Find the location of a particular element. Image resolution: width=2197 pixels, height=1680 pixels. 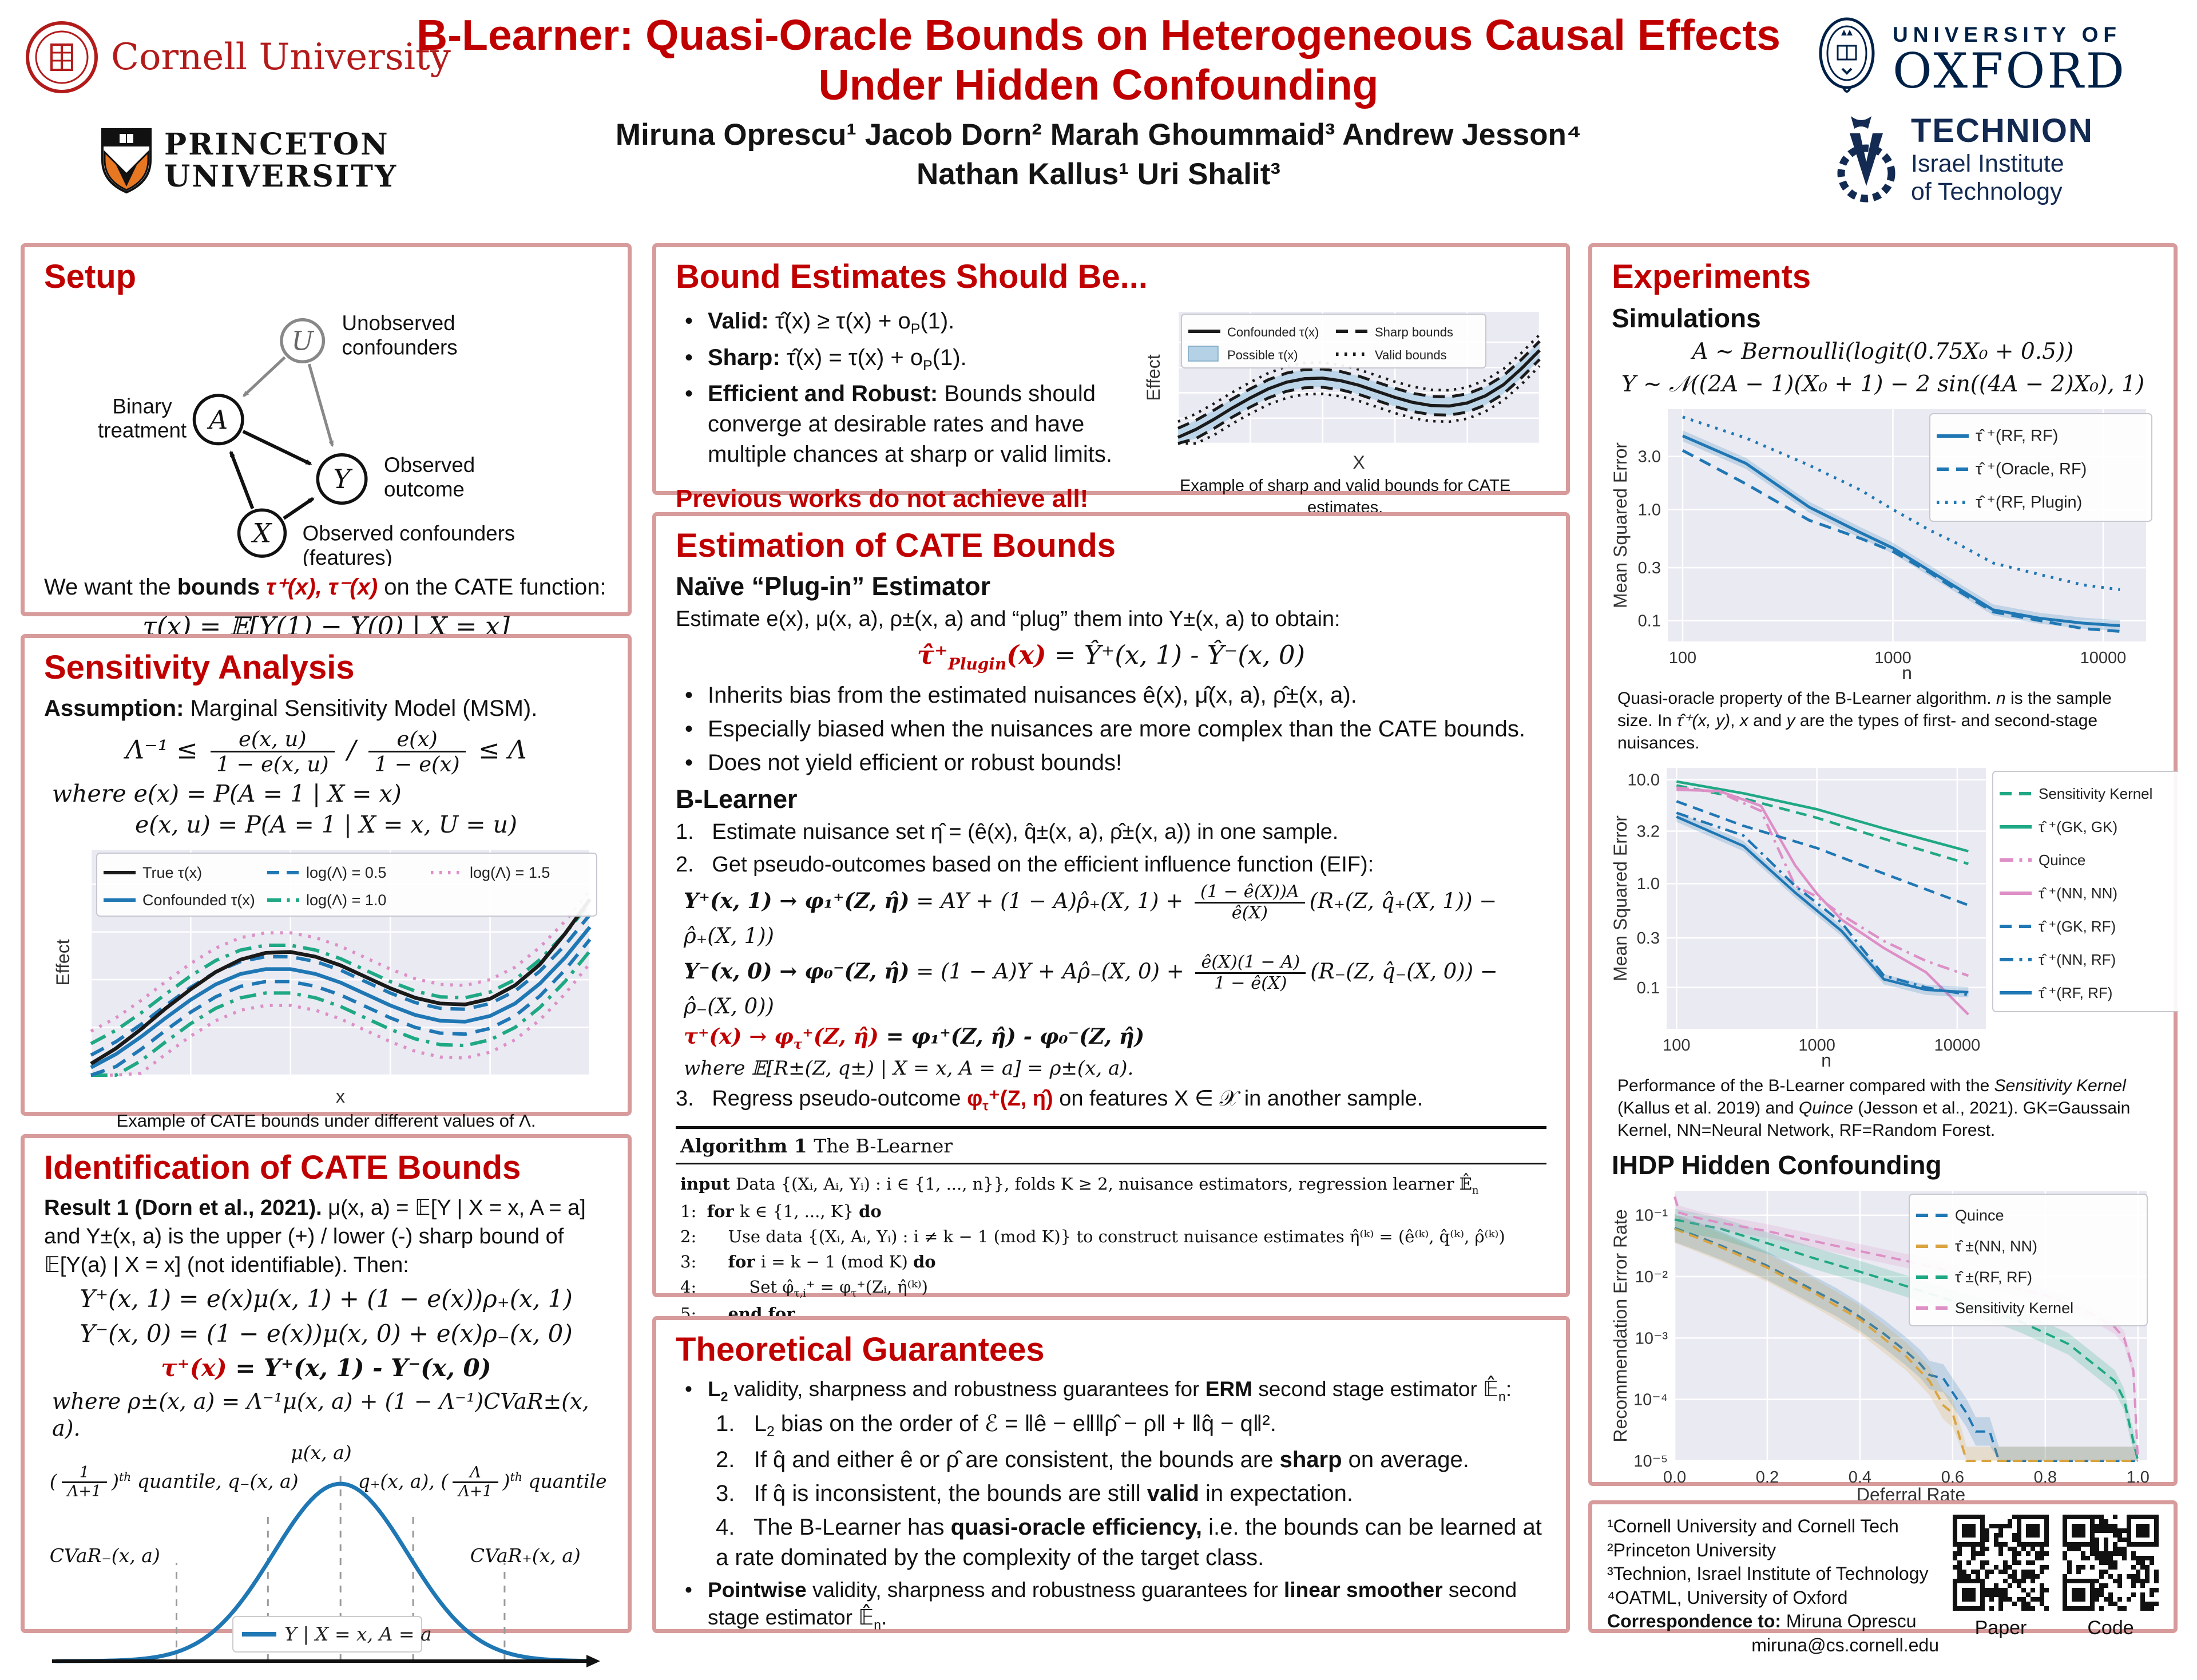

sim-equation-a: A ∼ Bernoulli(logit(0.75X₀ + 0.5)) is located at coordinates (1883, 351).